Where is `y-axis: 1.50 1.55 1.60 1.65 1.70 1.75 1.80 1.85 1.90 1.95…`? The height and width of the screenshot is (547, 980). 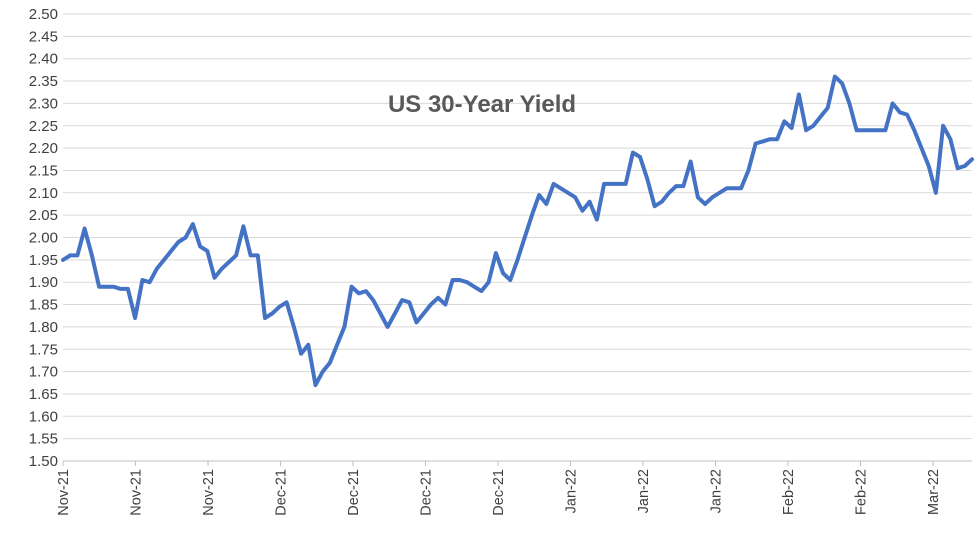 y-axis: 1.50 1.55 1.60 1.65 1.70 1.75 1.80 1.85 1.90 1.95… is located at coordinates (43, 238).